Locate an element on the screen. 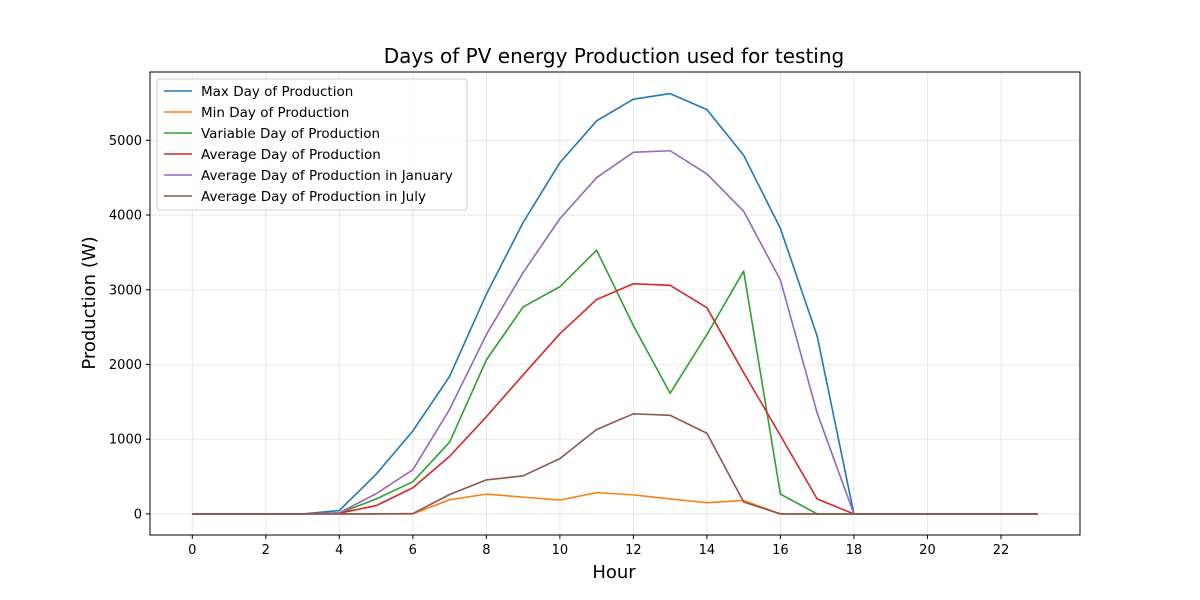 The image size is (1200, 600). x-tick-label: 16 is located at coordinates (780, 550).